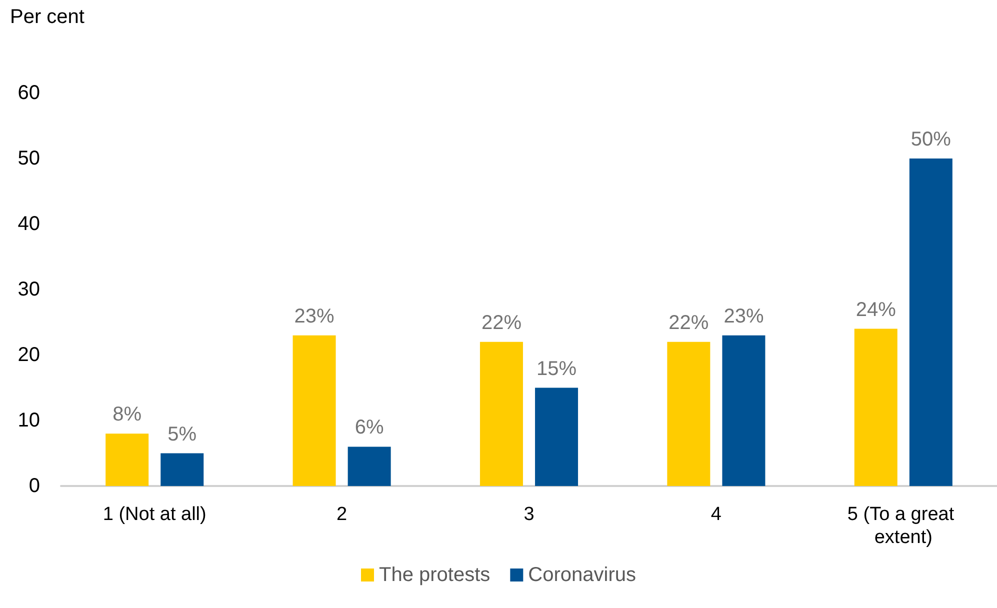 This screenshot has width=997, height=608. I want to click on data-label: 5%, so click(182, 434).